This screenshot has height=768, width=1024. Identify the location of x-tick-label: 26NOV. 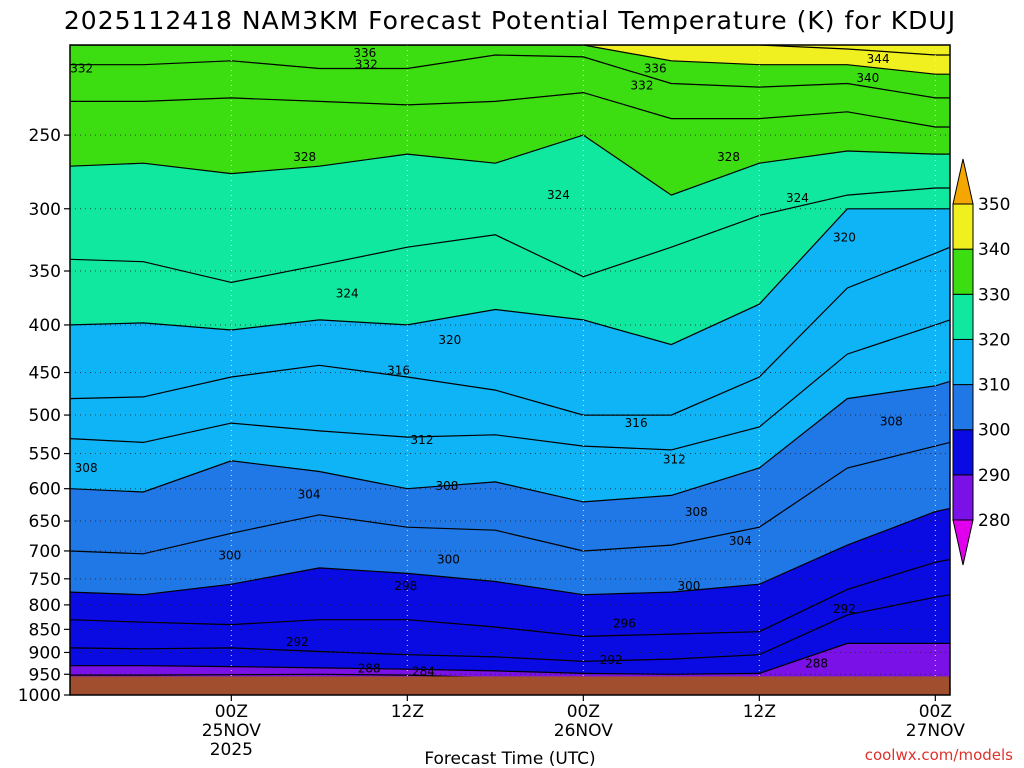
(583, 731).